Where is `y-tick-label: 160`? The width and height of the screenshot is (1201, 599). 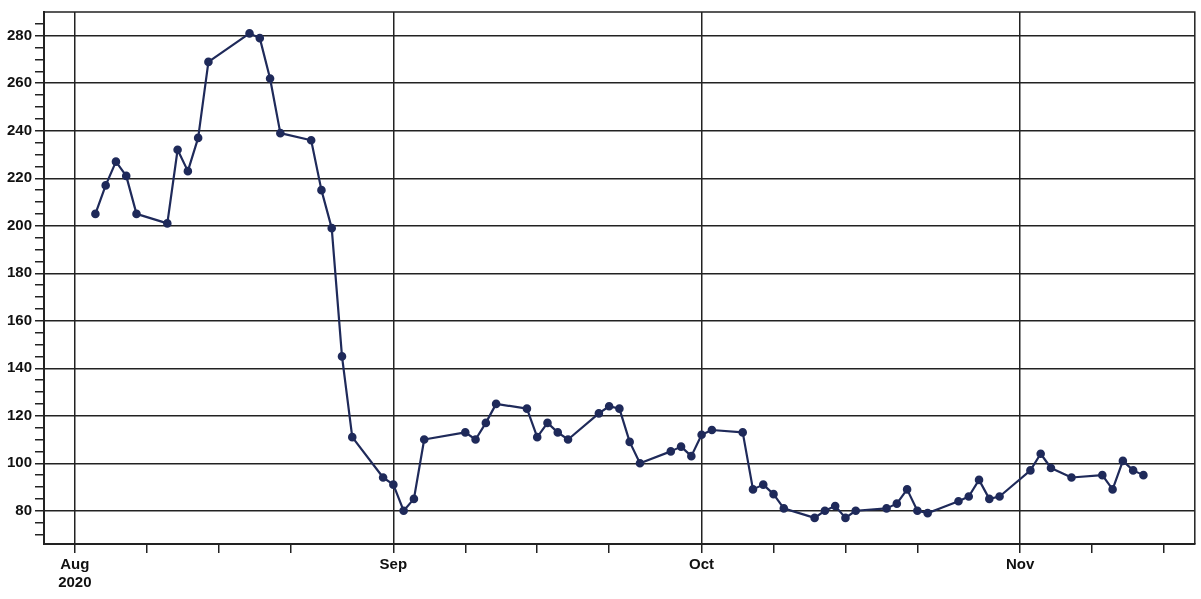 y-tick-label: 160 is located at coordinates (20, 319).